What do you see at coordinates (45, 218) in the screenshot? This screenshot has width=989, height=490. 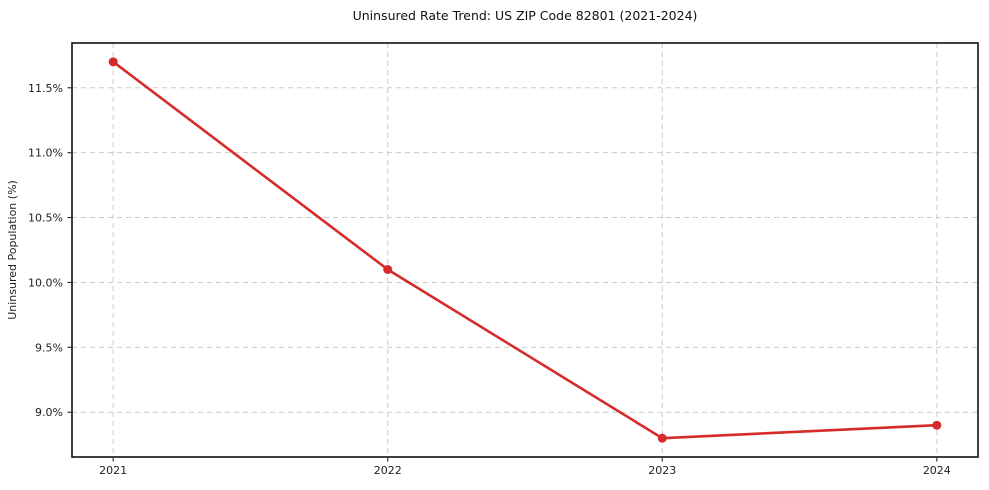 I see `y-tick-label: 10.5%` at bounding box center [45, 218].